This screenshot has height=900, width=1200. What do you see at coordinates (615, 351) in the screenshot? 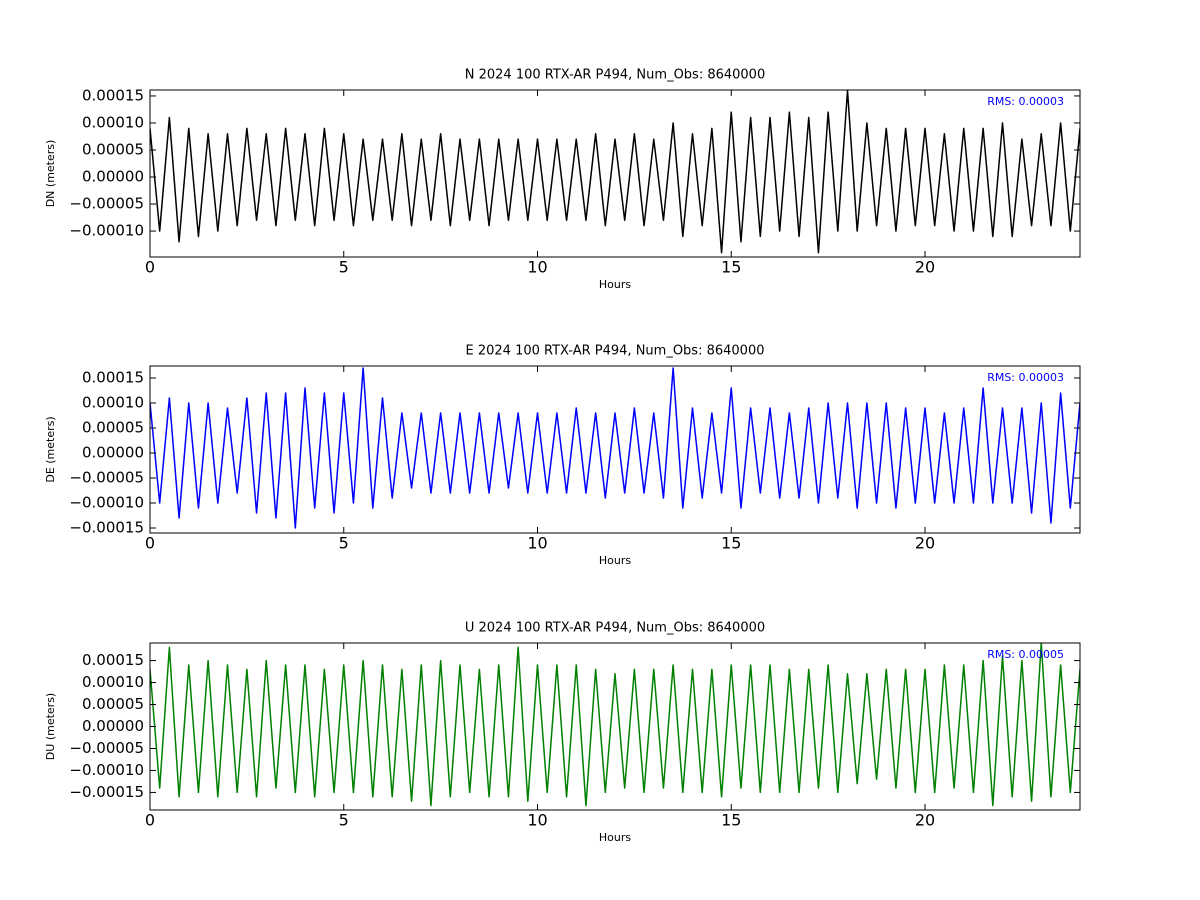
I see `chart-title: E 2024 100 RTX-AR P494, Num_Obs: 8640000` at bounding box center [615, 351].